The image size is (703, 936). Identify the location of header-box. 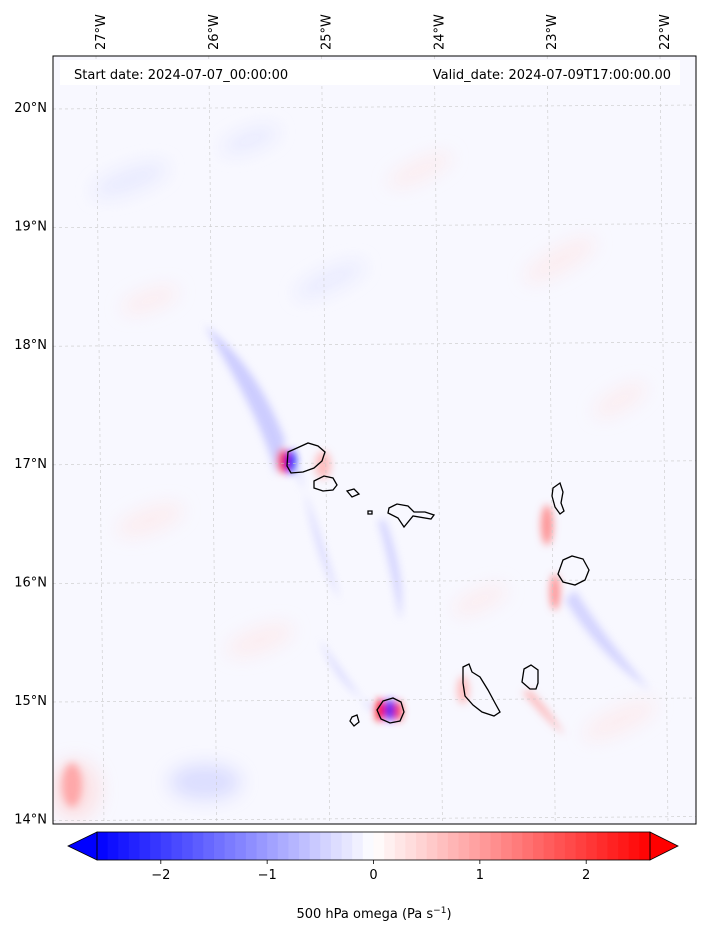
(370, 72).